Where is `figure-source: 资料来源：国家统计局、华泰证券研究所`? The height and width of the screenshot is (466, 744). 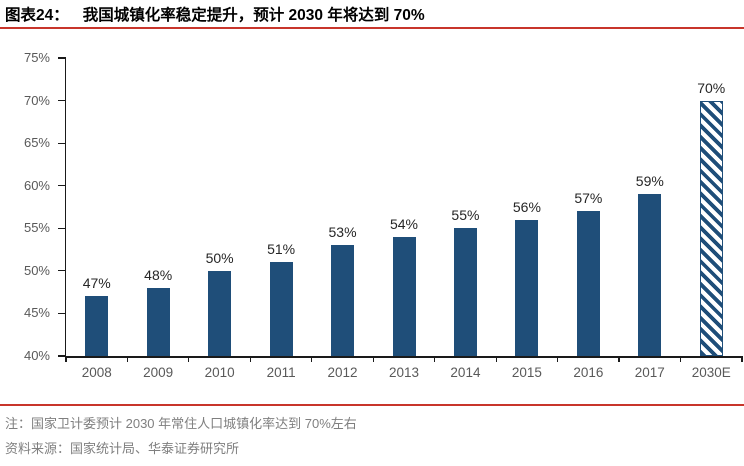 figure-source: 资料来源：国家统计局、华泰证券研究所 is located at coordinates (122, 448).